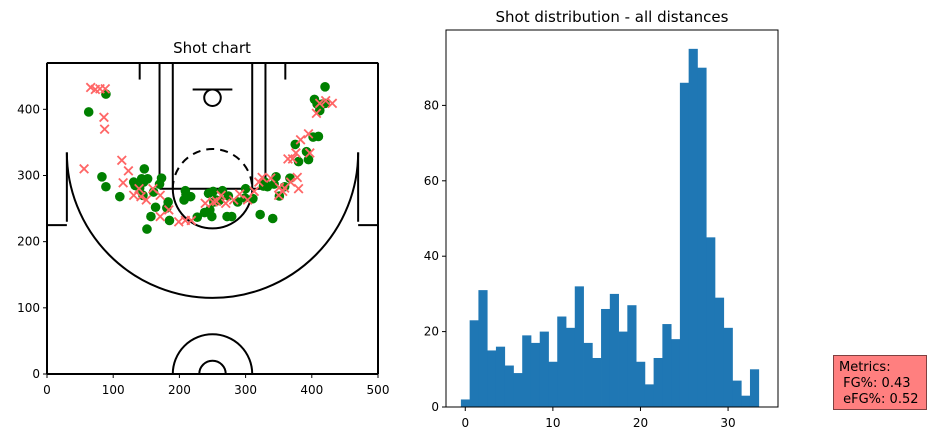 The height and width of the screenshot is (441, 932). I want to click on y-tick-label: 400, so click(28, 109).